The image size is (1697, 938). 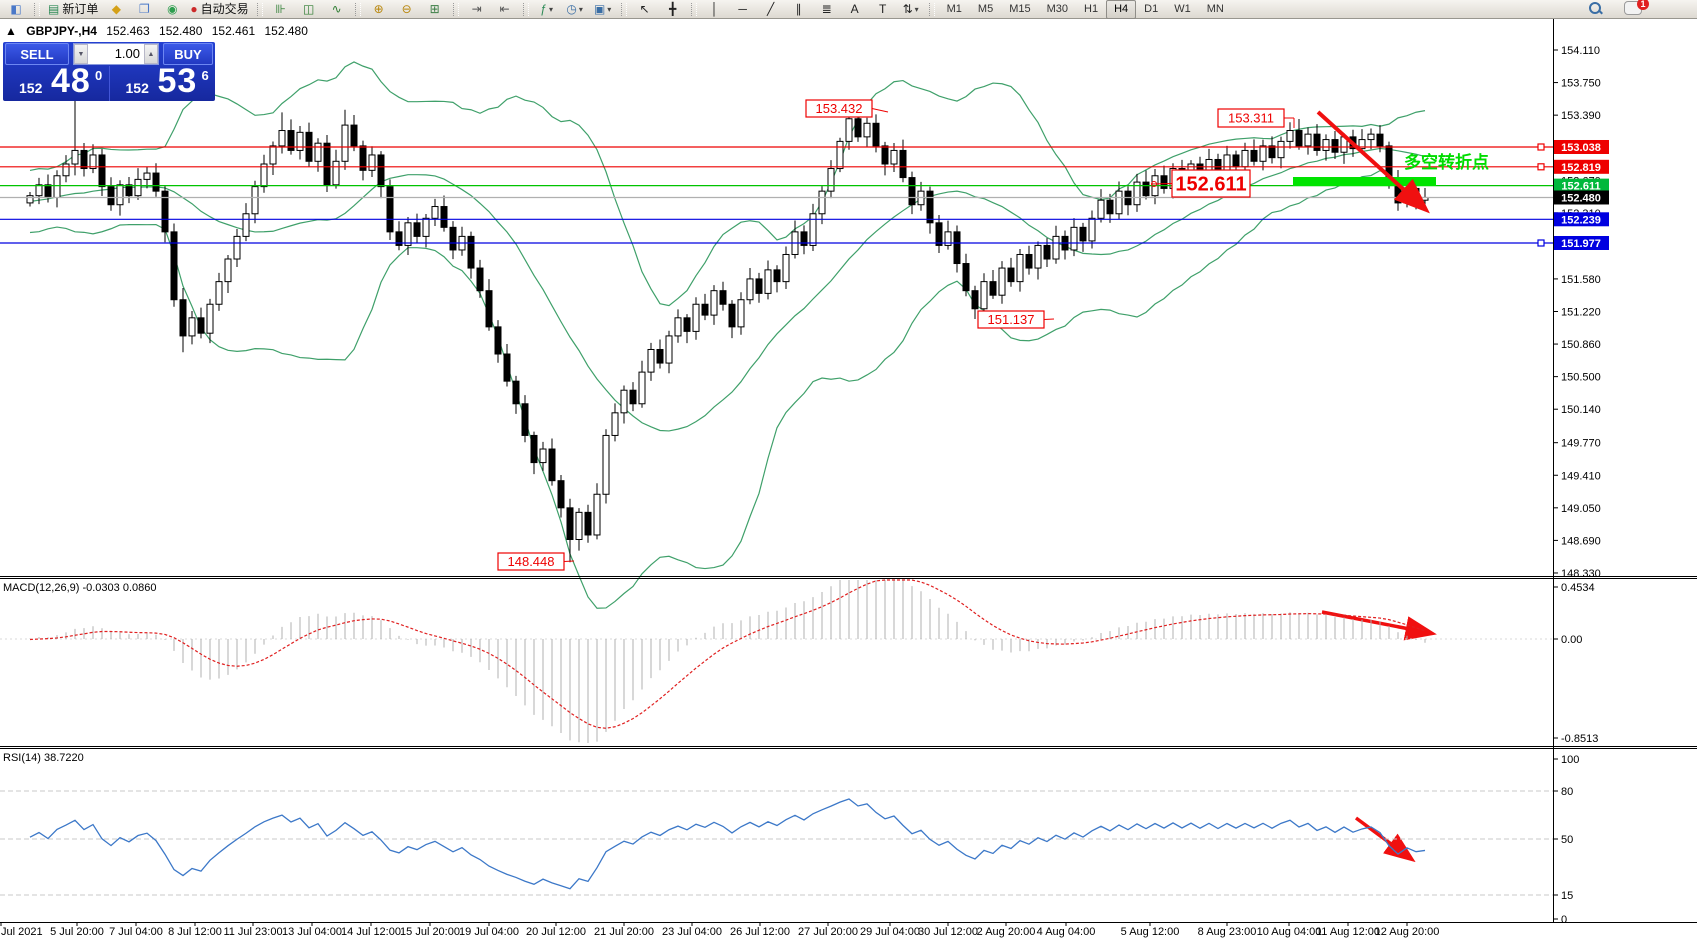 I want to click on sell-button: SELL, so click(x=37, y=54).